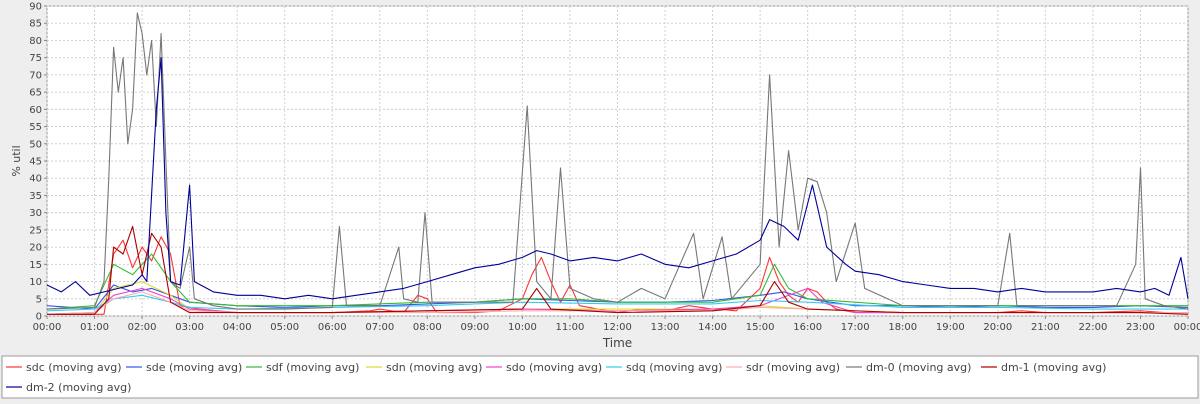 The image size is (1200, 404). What do you see at coordinates (35, 58) in the screenshot?
I see `y-tick-label: 75` at bounding box center [35, 58].